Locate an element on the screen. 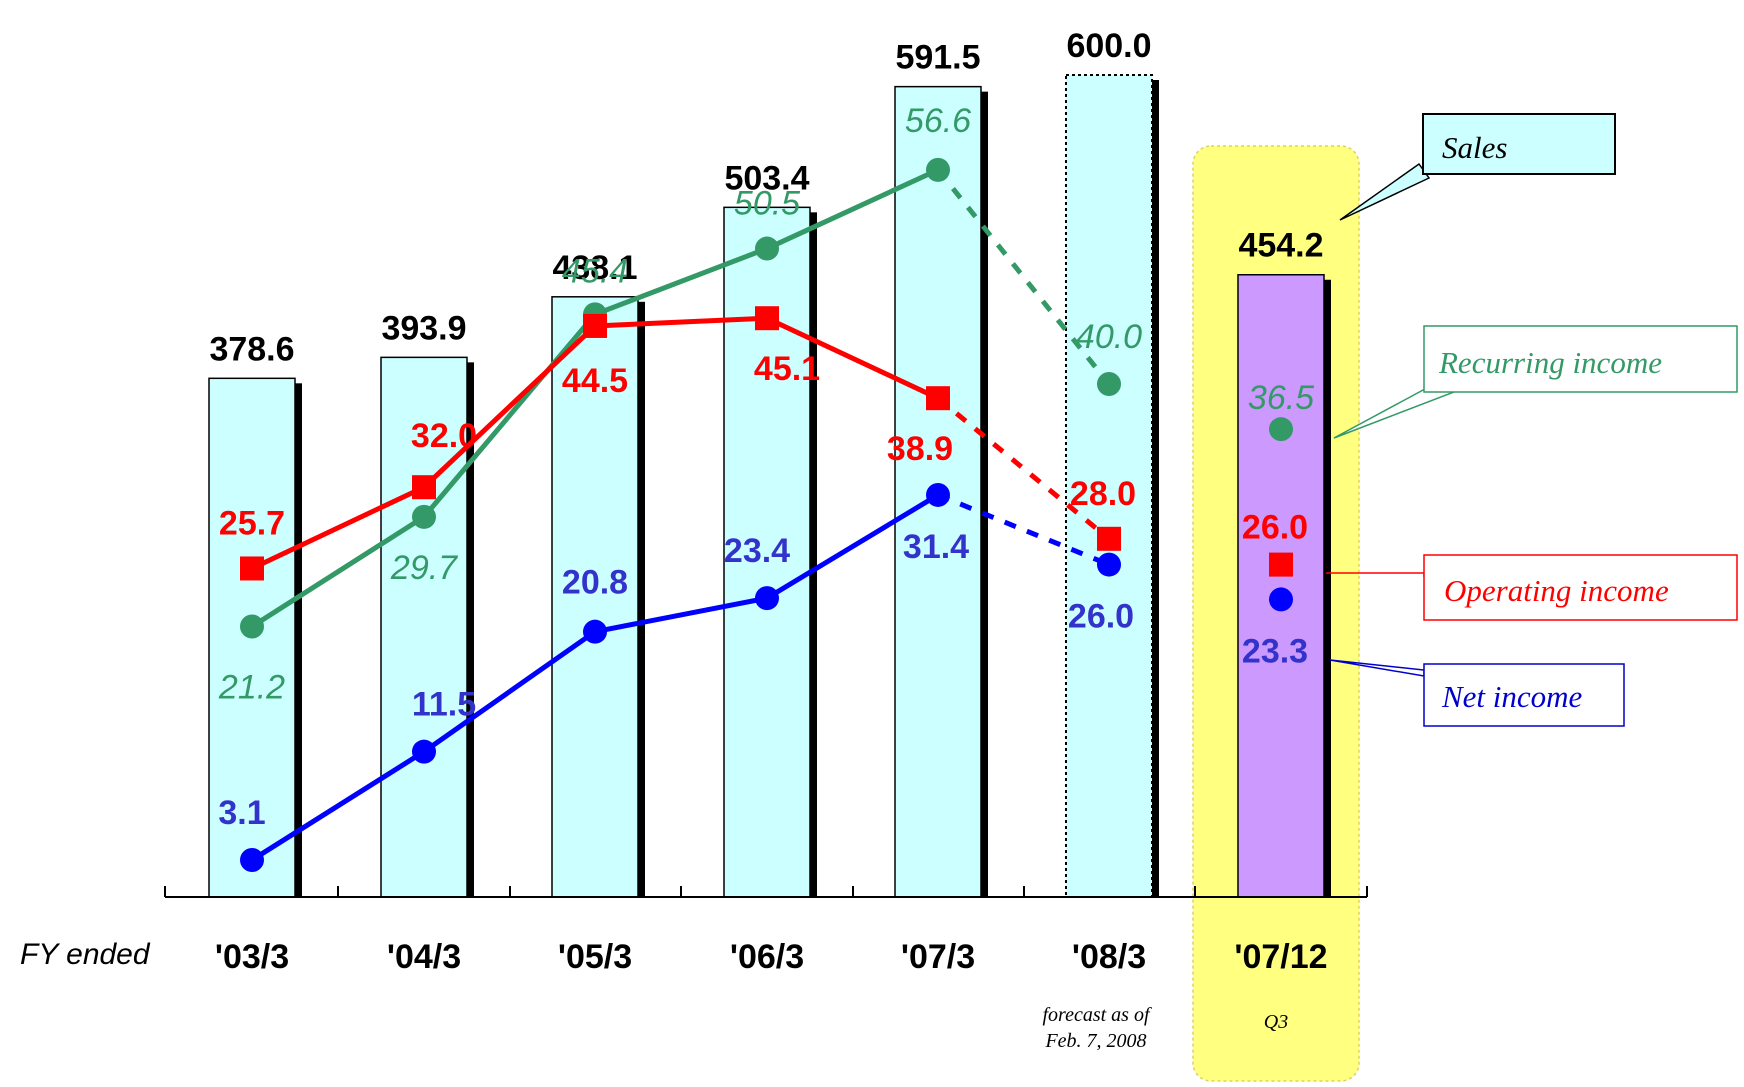  operating-value-label-1: 32.0 is located at coordinates (444, 436).